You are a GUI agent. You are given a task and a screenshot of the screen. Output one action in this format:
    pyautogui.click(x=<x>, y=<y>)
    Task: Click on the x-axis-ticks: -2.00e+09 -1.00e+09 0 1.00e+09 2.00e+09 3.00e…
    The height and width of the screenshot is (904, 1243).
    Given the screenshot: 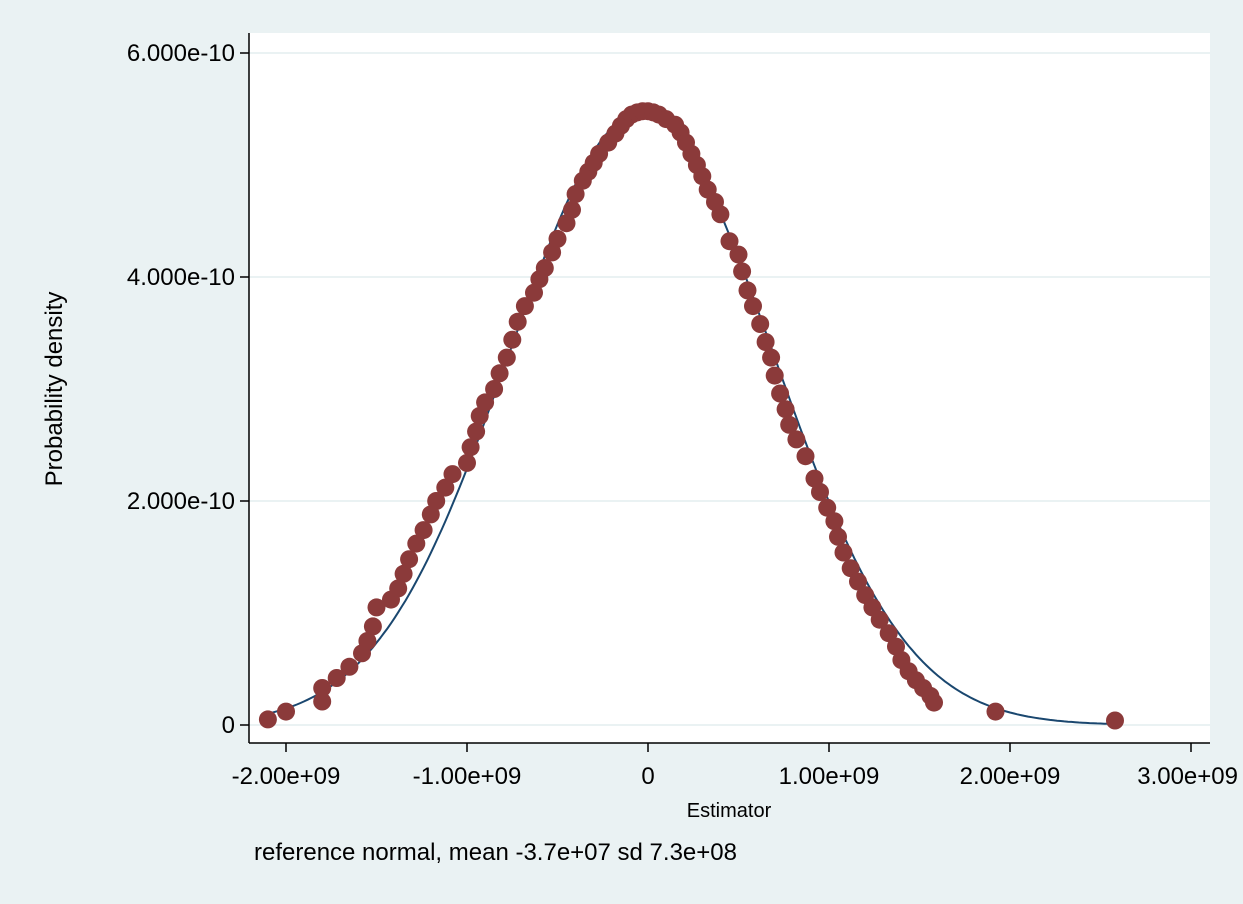 What is the action you would take?
    pyautogui.click(x=735, y=766)
    